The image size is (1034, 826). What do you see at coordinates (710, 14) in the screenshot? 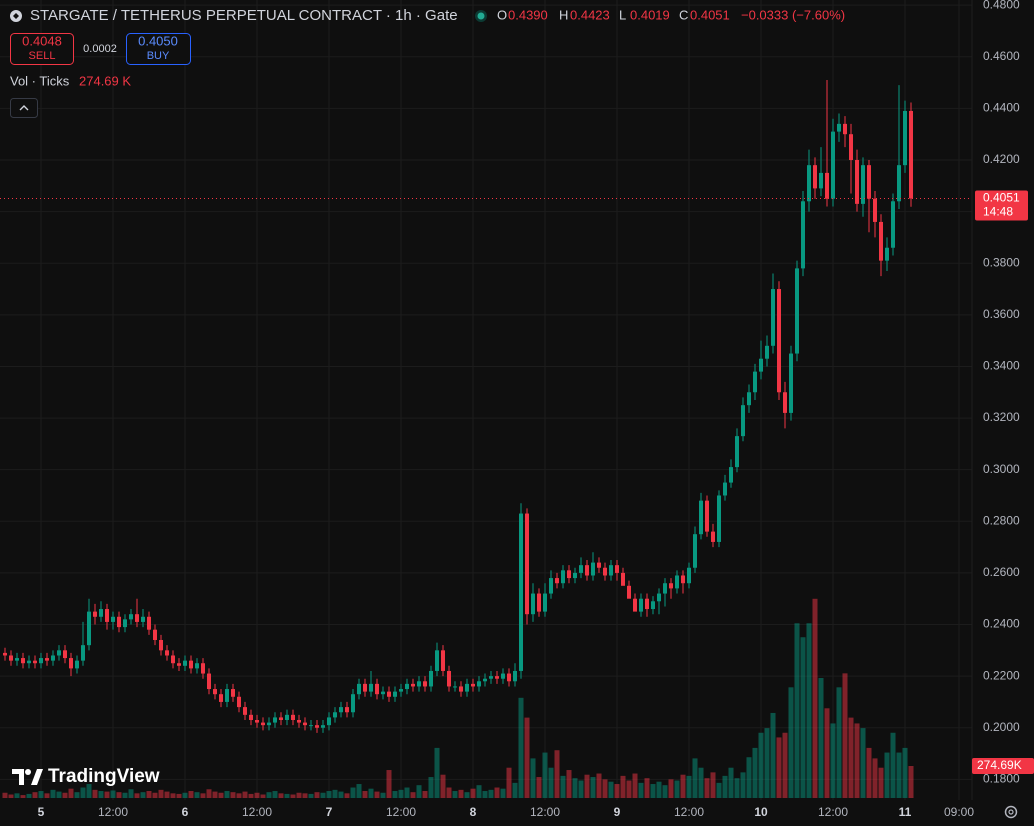
I see `legend-value: 0.4051` at bounding box center [710, 14].